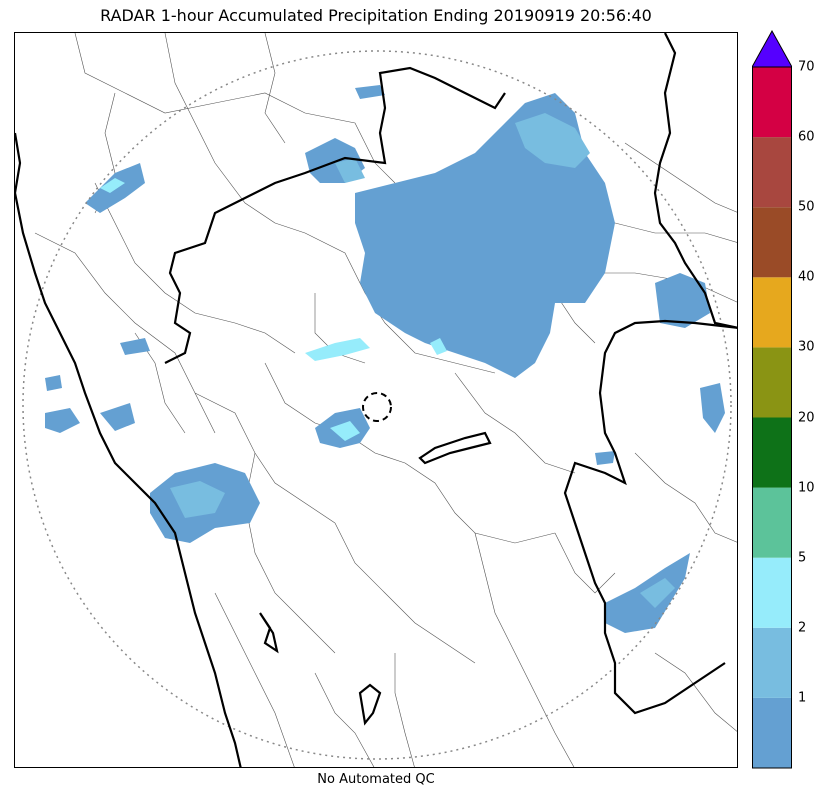  What do you see at coordinates (806, 207) in the screenshot?
I see `colorbar-tick-label: 50` at bounding box center [806, 207].